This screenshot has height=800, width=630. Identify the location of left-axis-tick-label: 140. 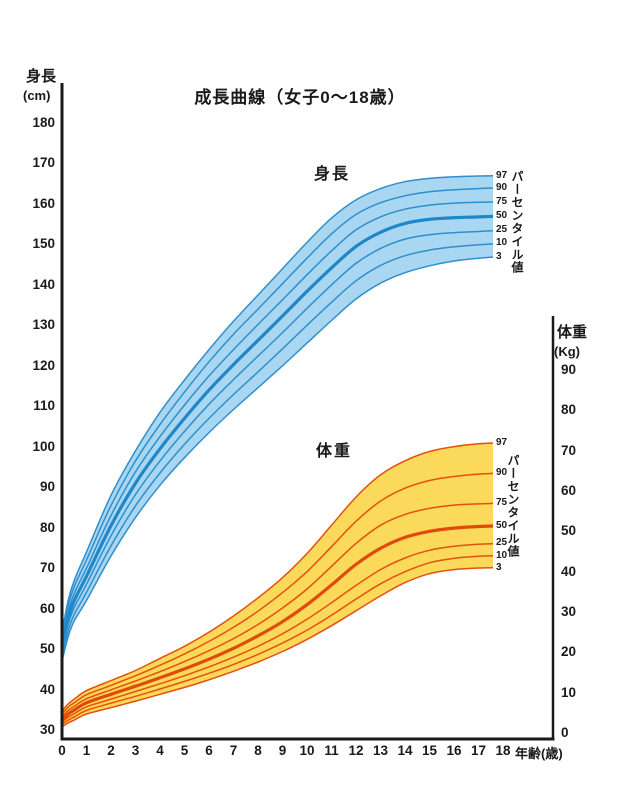
(43, 284).